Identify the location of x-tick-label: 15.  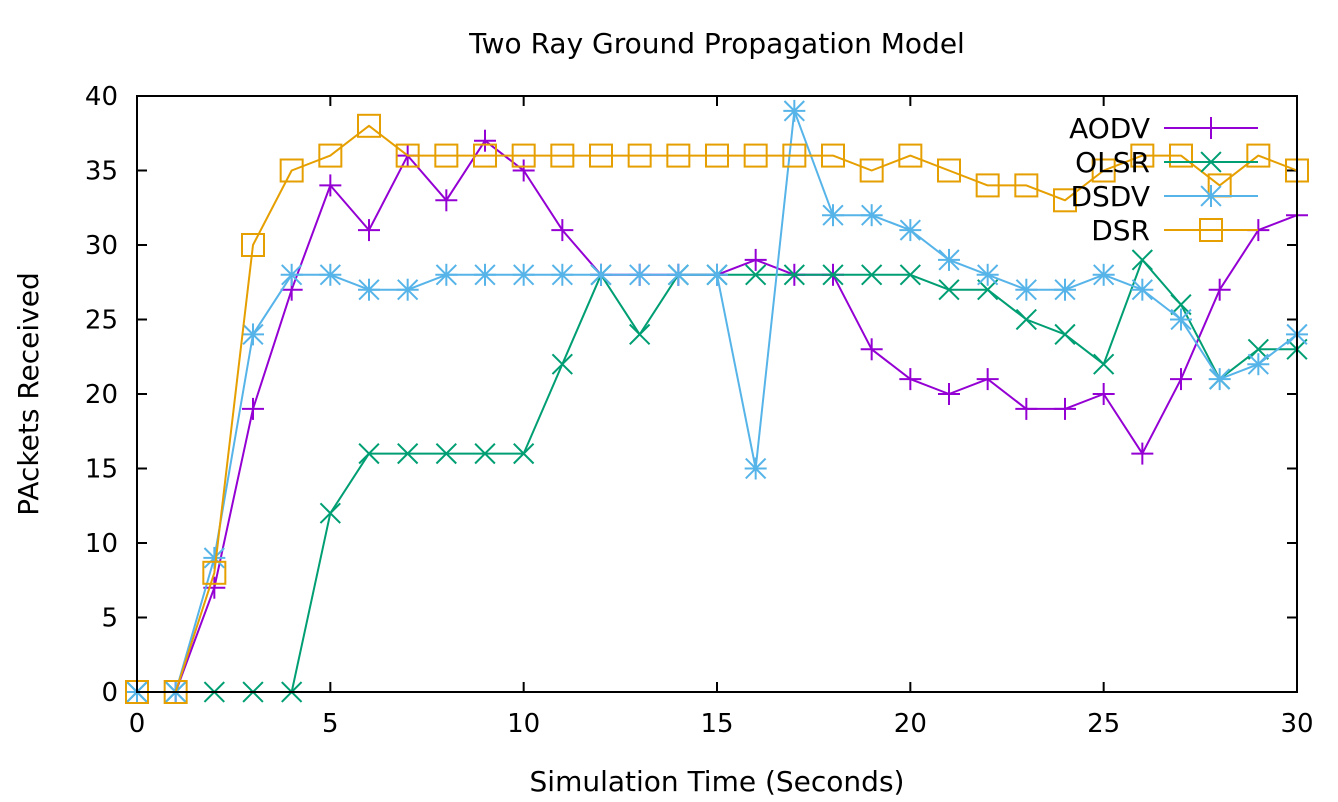
(716, 724).